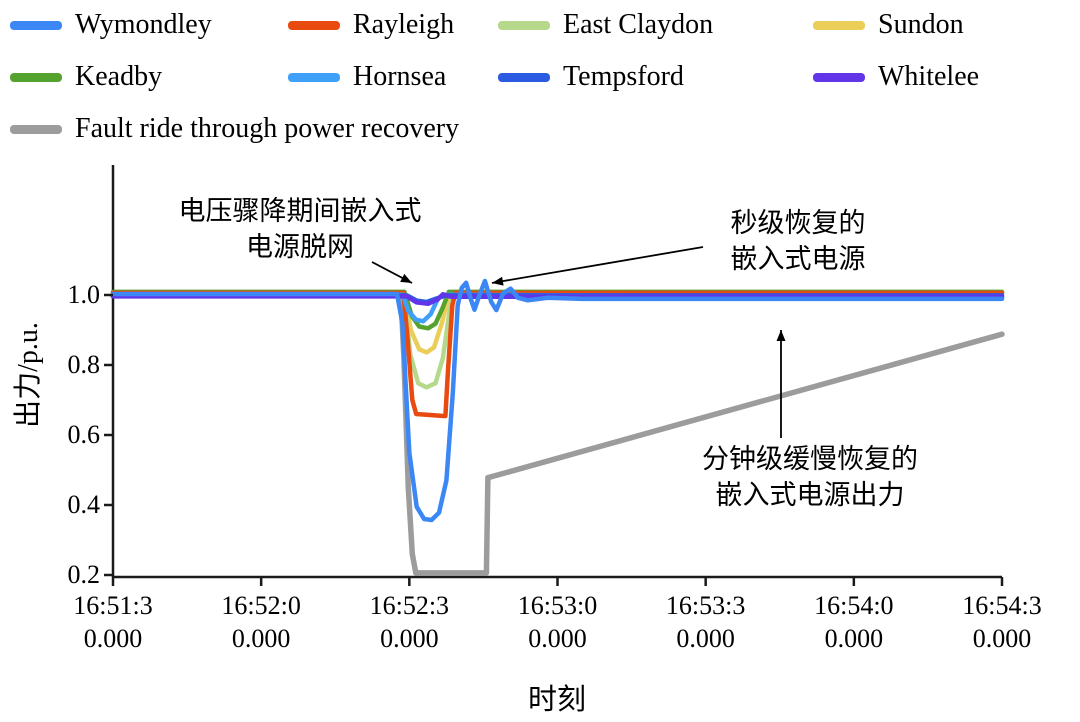 This screenshot has height=722, width=1080. I want to click on legend-label: Keadby, so click(119, 76).